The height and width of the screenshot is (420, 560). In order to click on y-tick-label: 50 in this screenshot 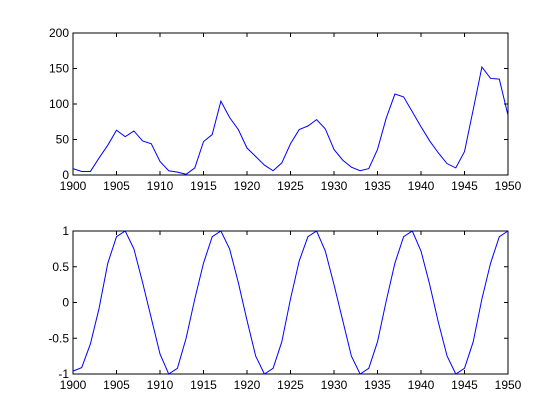, I will do `click(63, 140)`.